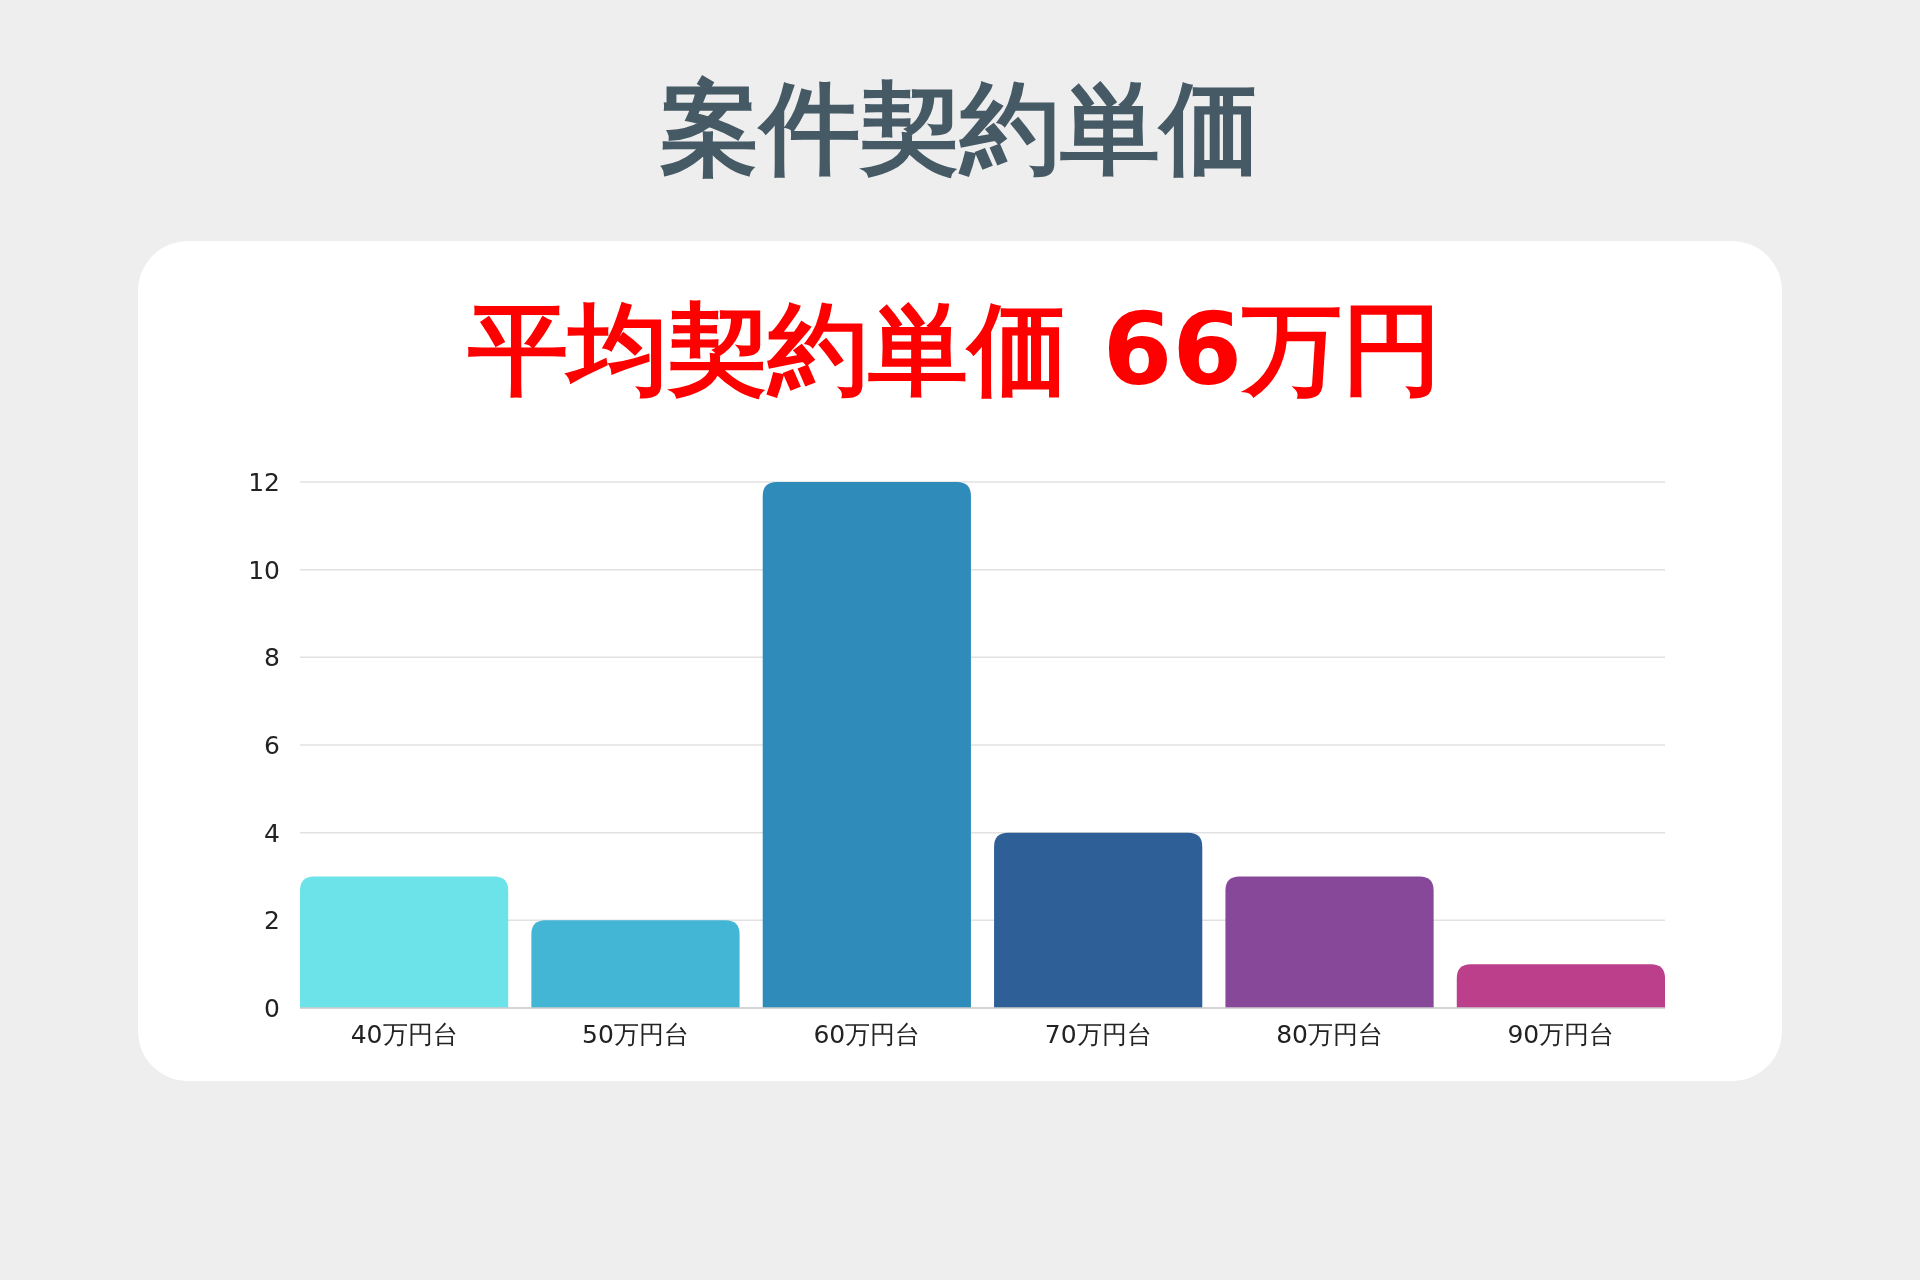 The image size is (1920, 1280). I want to click on y-tick-label: 2, so click(272, 921).